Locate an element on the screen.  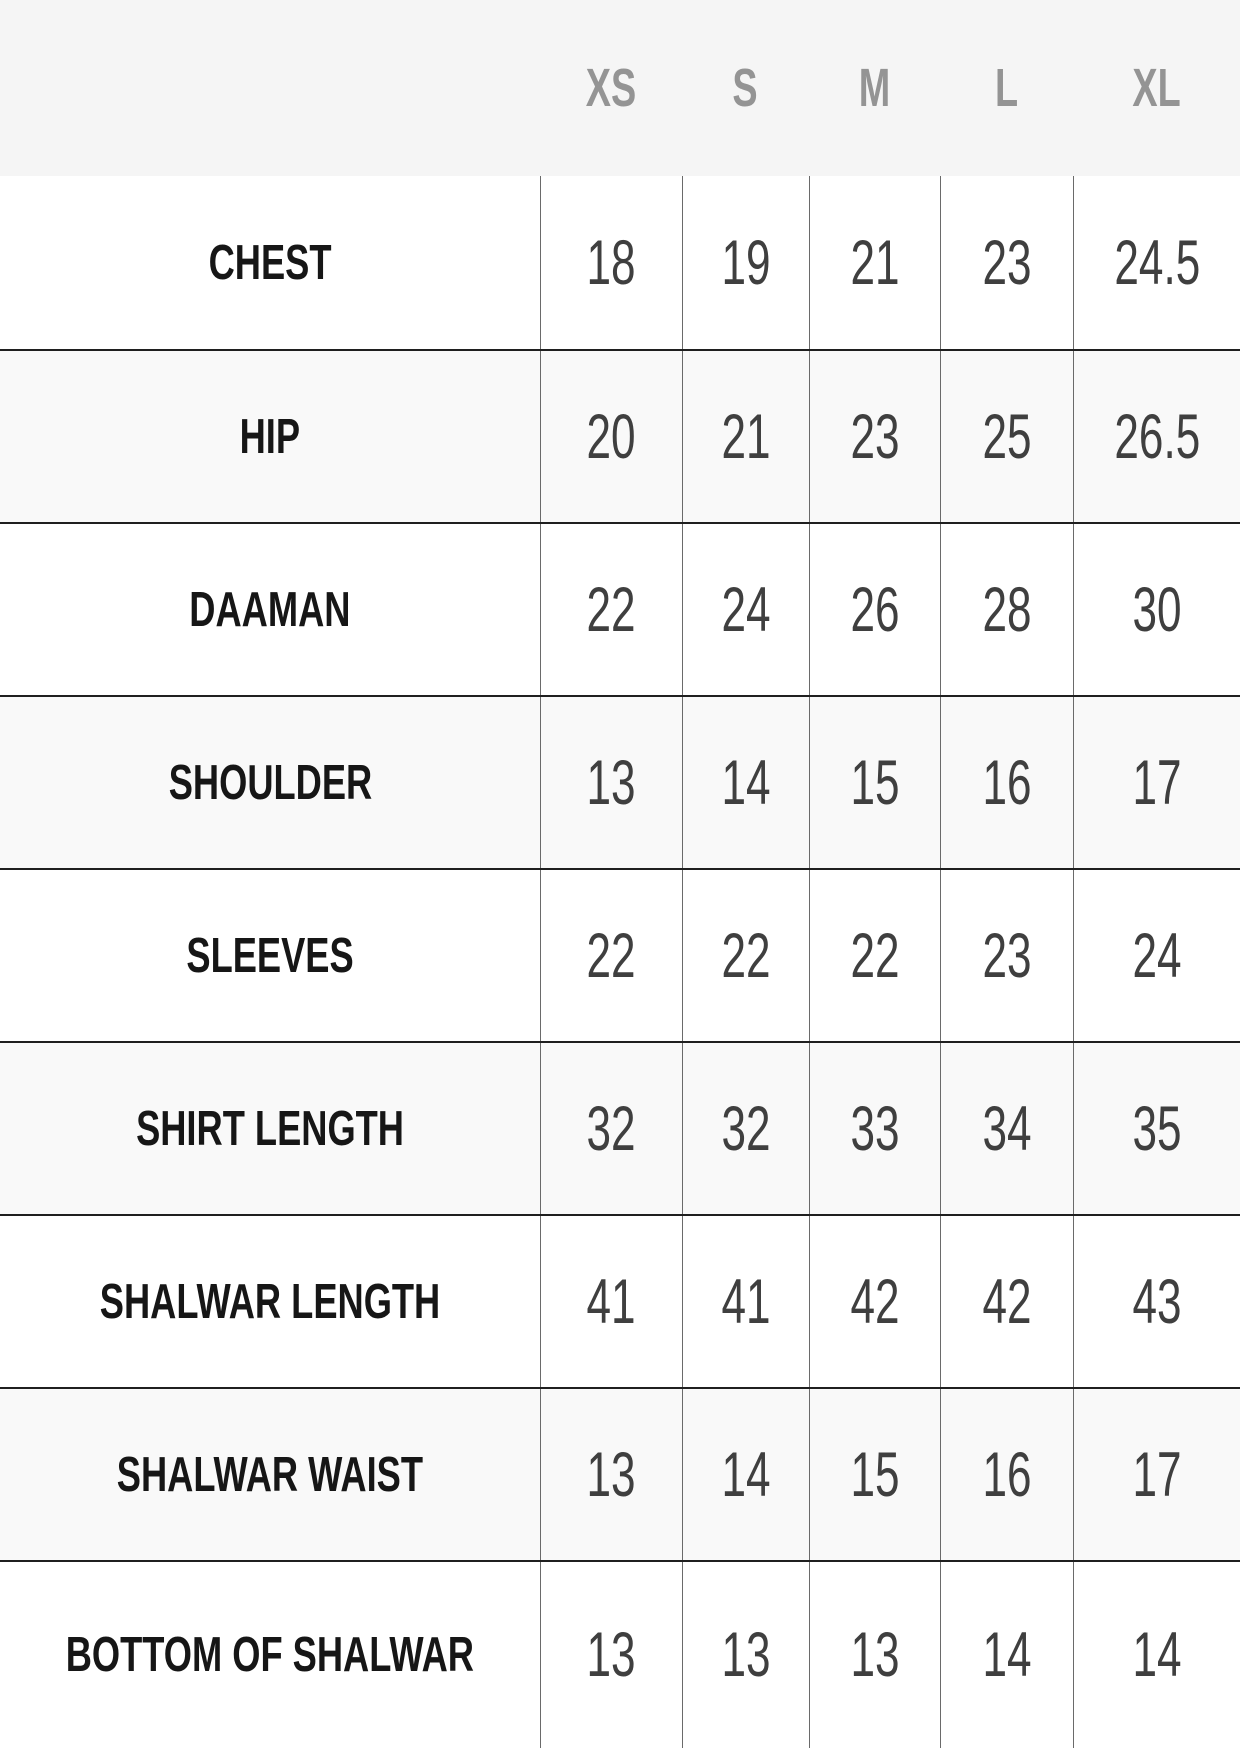
value-cell-l: 25 is located at coordinates (1006, 436).